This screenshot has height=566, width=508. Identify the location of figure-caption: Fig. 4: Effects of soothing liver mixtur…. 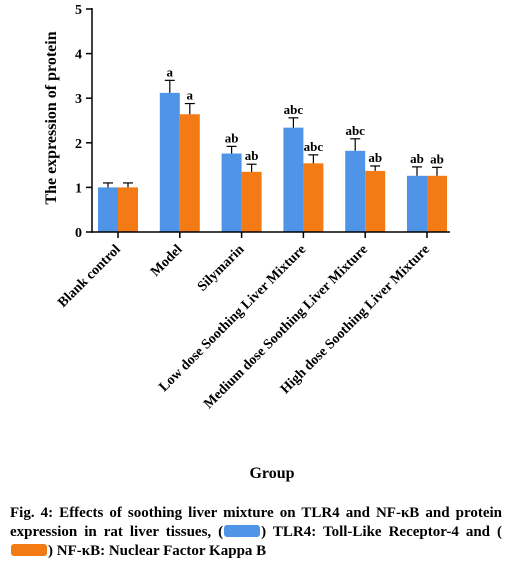
(256, 532).